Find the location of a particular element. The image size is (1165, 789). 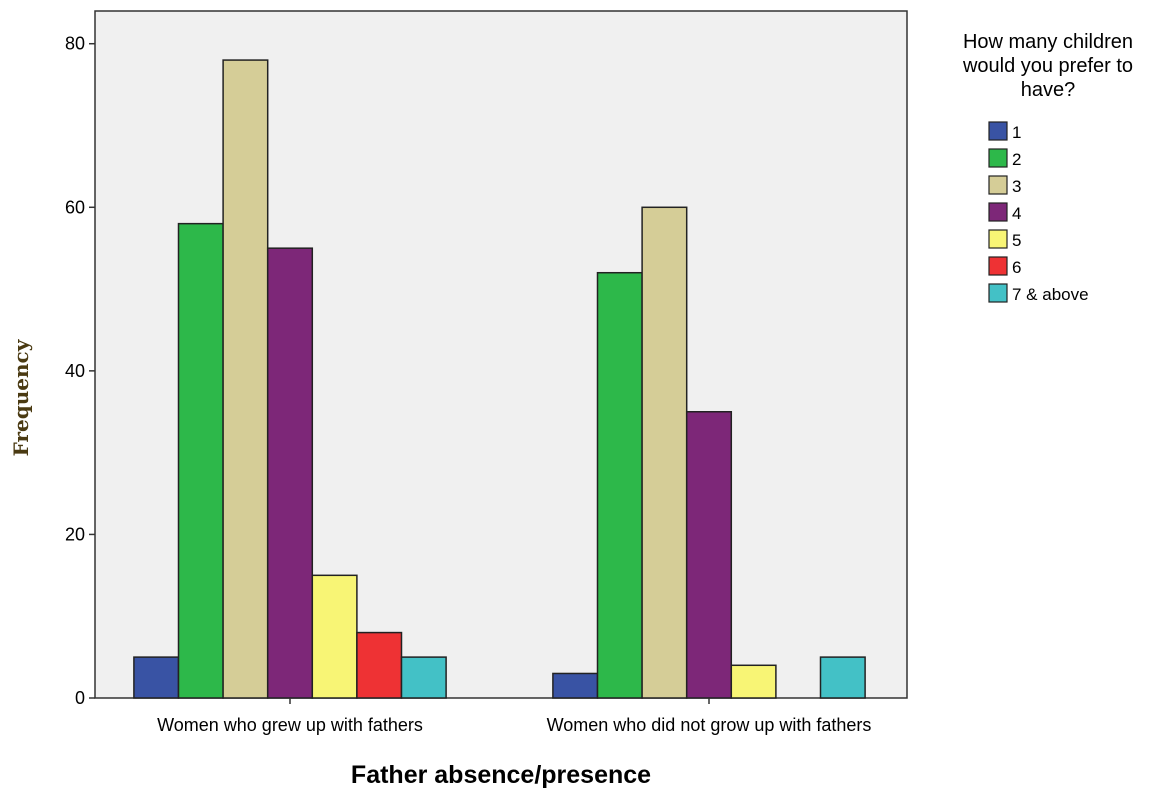

y-axis: 0 20 40 60 80 is located at coordinates (80, 371).